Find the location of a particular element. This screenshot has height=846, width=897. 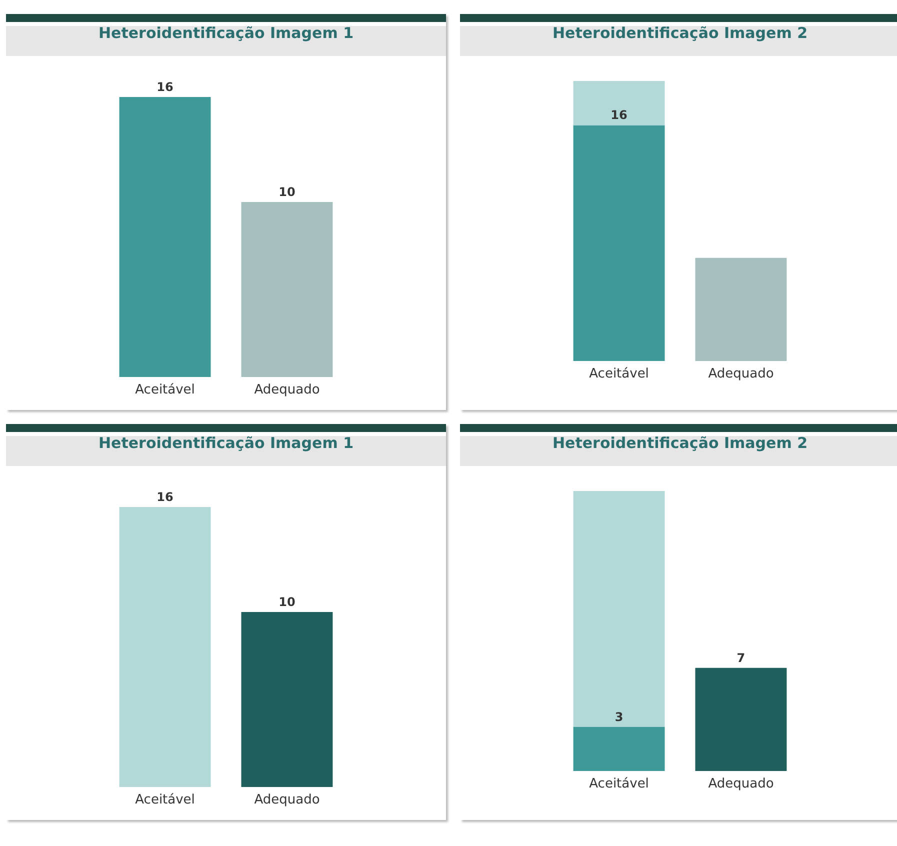

data-label: 7 is located at coordinates (741, 657).